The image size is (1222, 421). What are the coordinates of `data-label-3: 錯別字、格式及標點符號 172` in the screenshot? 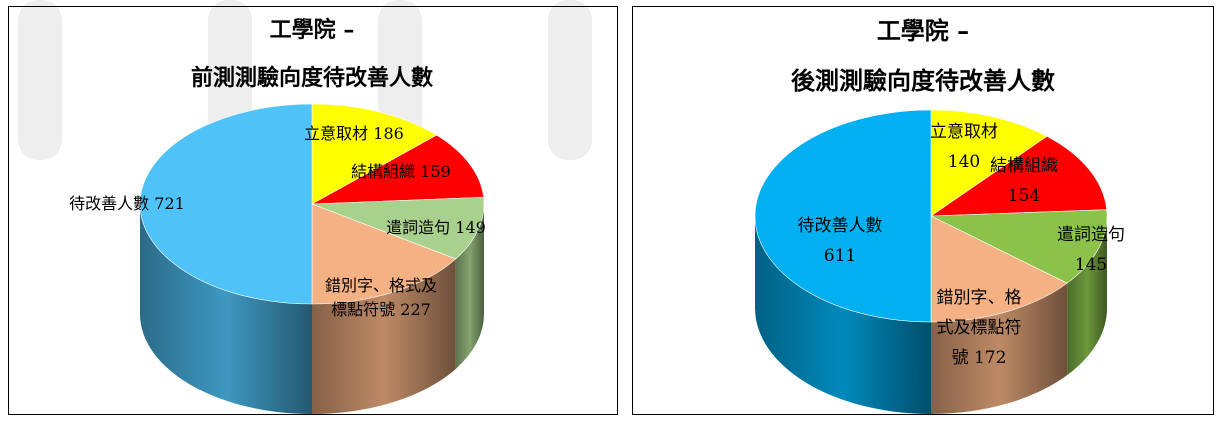 It's located at (979, 328).